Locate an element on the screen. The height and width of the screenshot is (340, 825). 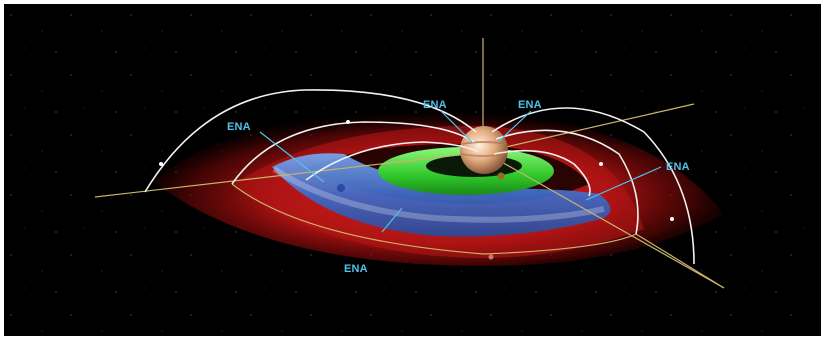
ena-label-top-right: ENA is located at coordinates (530, 105).